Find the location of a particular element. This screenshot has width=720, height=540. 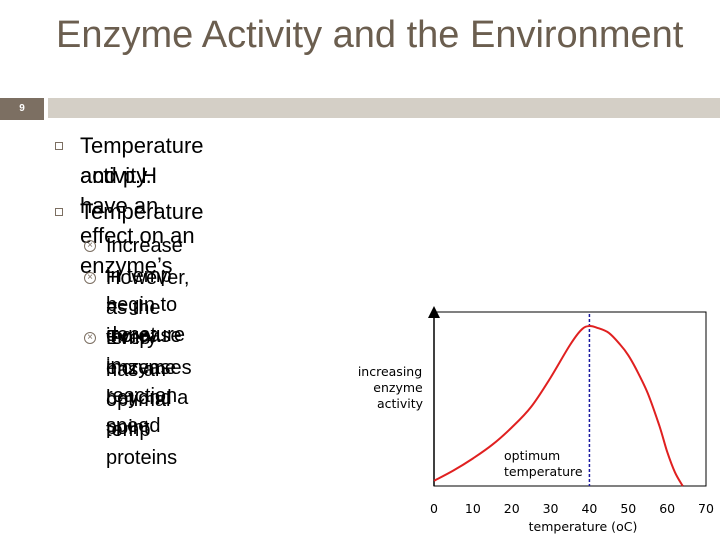

x-axis-label-prefix: temperature ( is located at coordinates (572, 526).